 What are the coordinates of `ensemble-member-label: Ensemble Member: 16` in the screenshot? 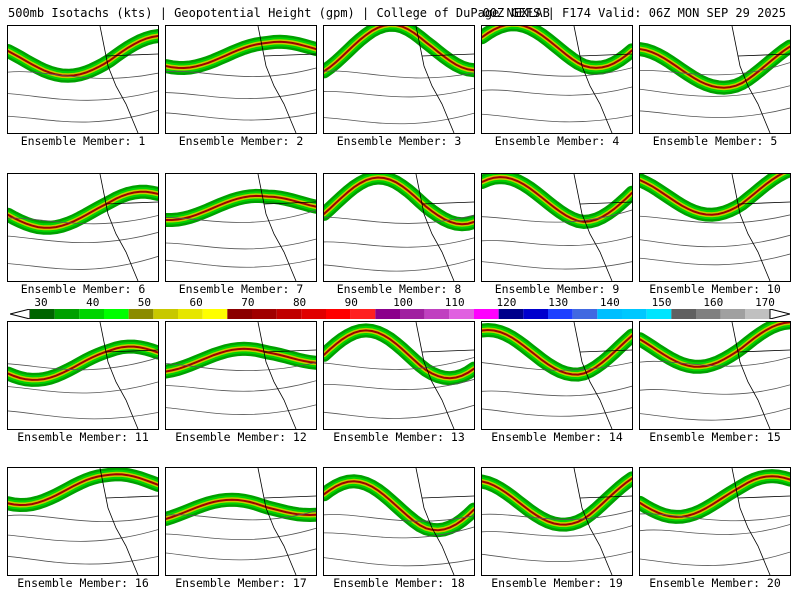 It's located at (83, 583).